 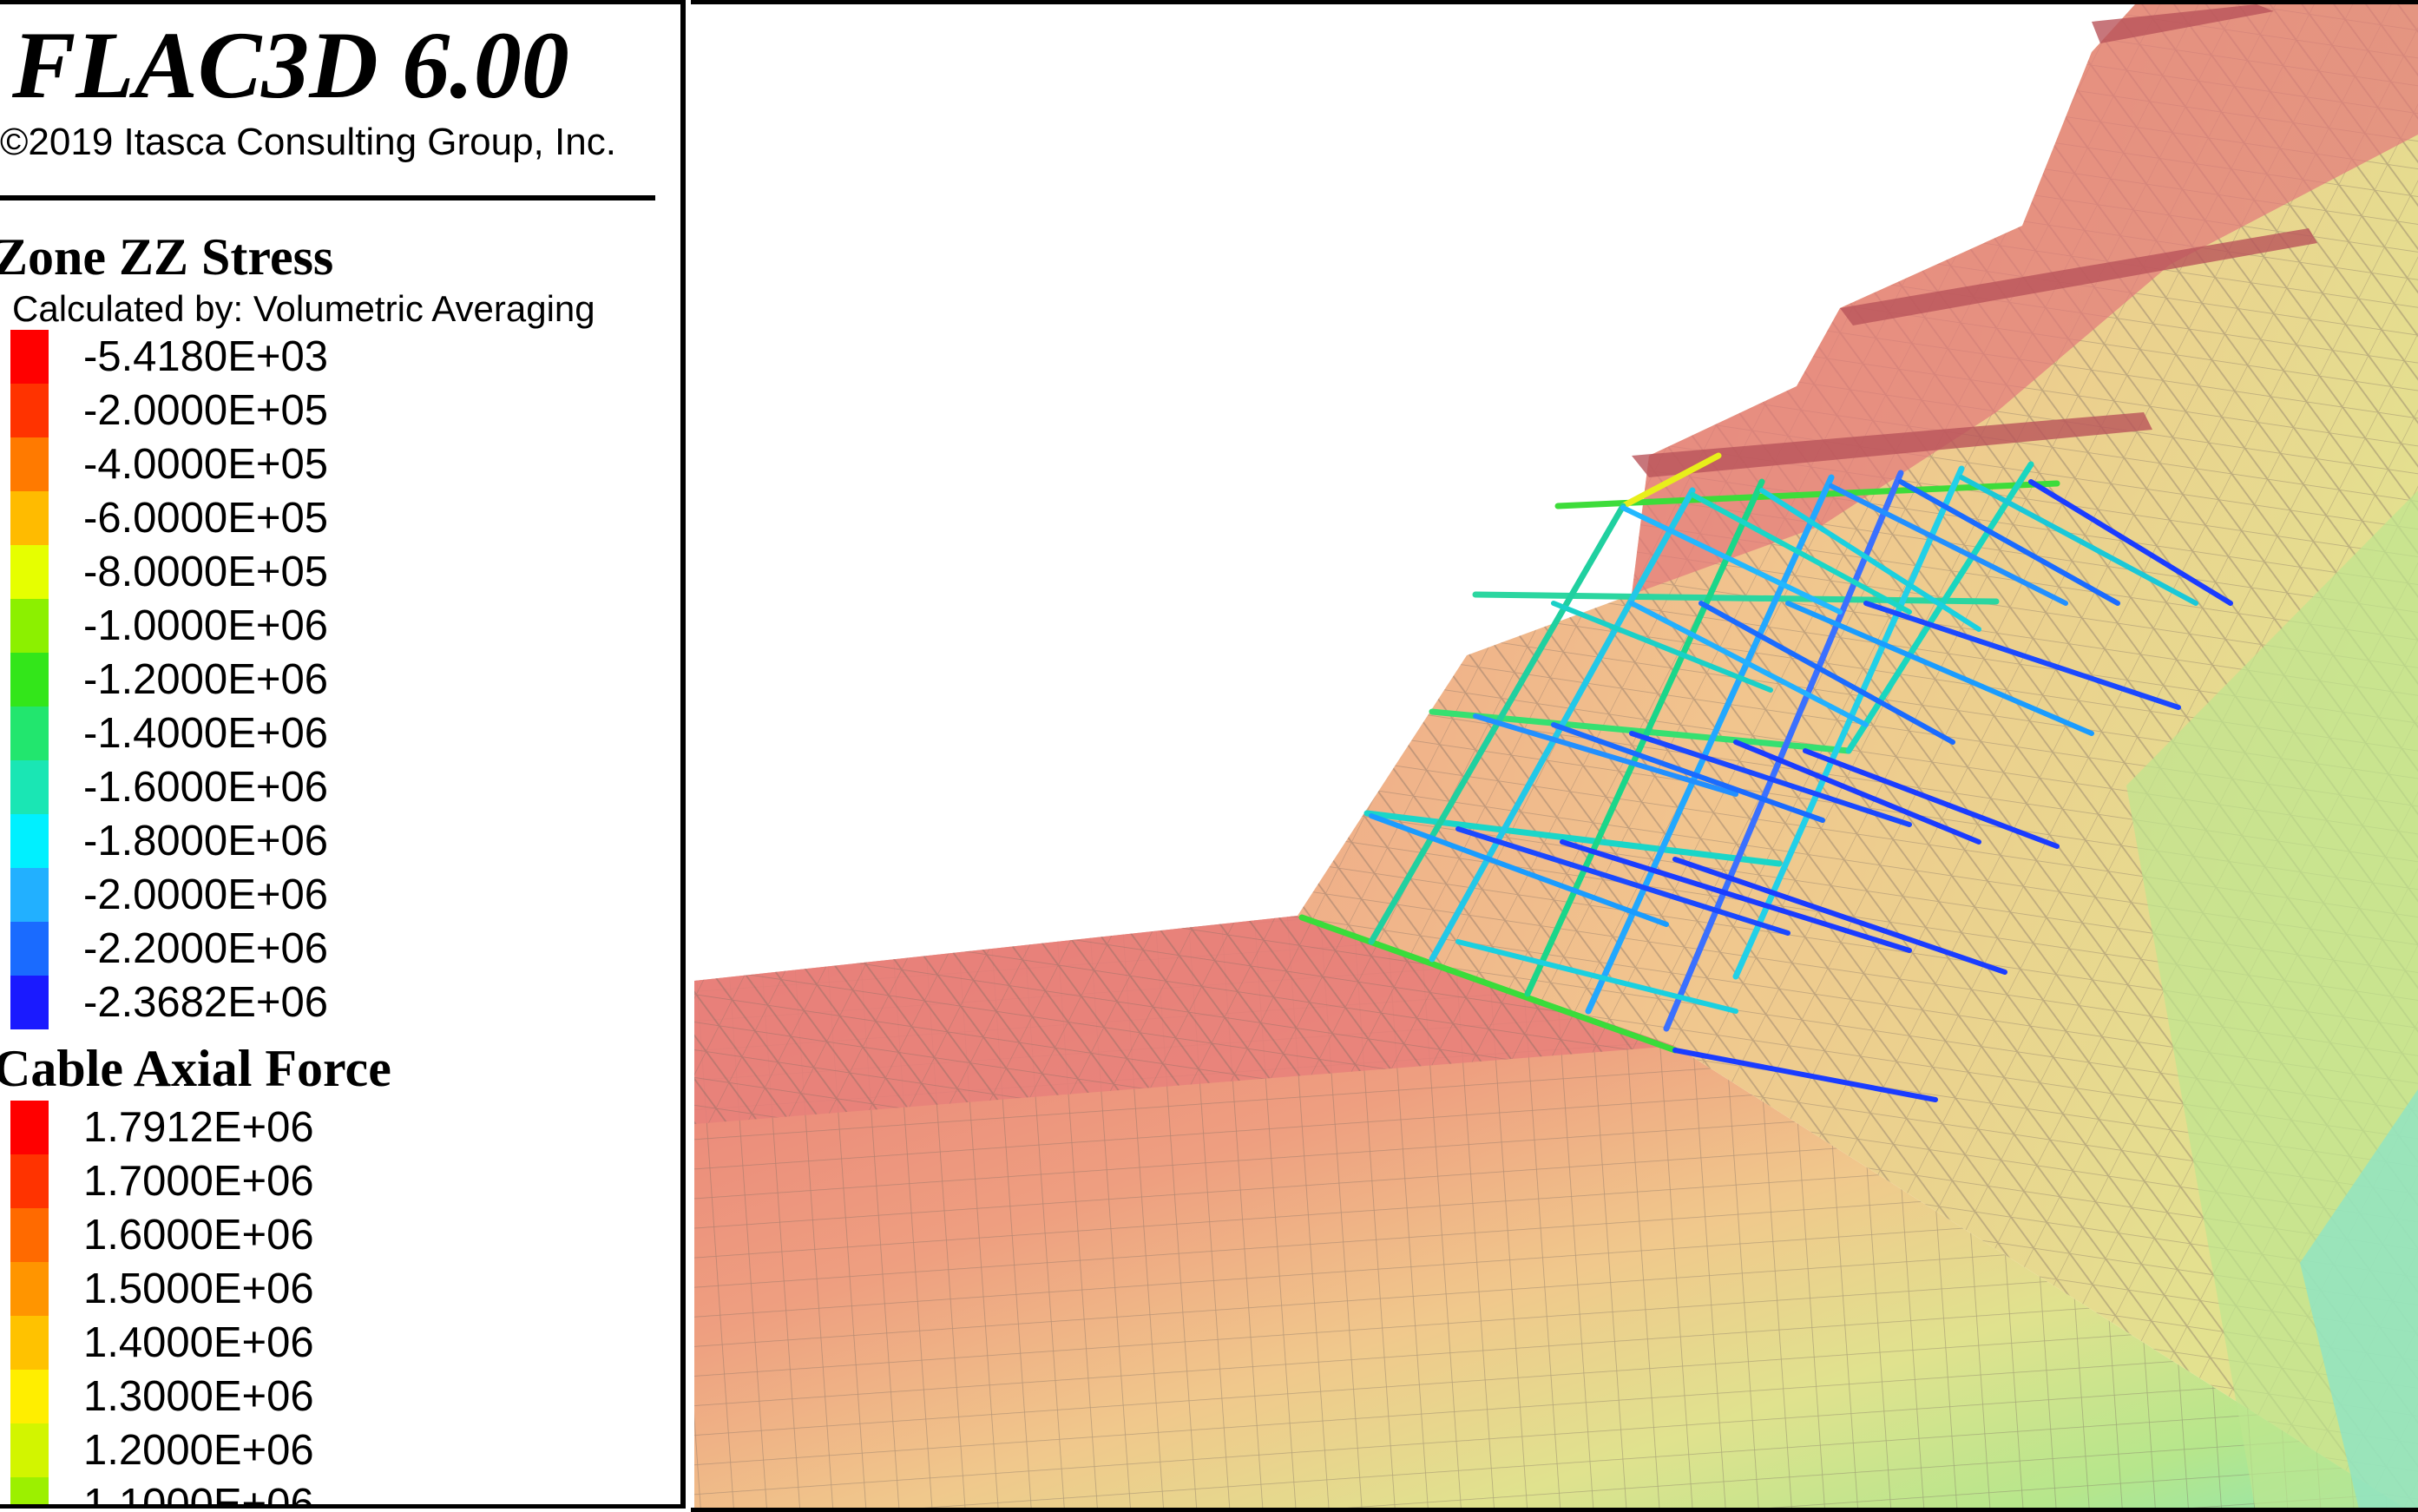 I want to click on legend-value-label: -1.6000E+06, so click(x=206, y=787).